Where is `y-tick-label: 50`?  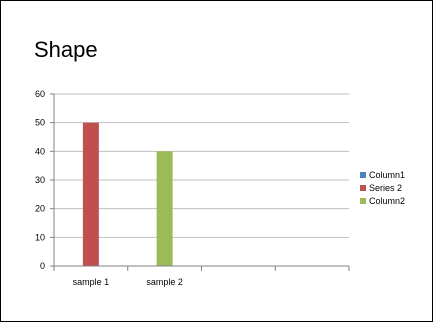 y-tick-label: 50 is located at coordinates (40, 123).